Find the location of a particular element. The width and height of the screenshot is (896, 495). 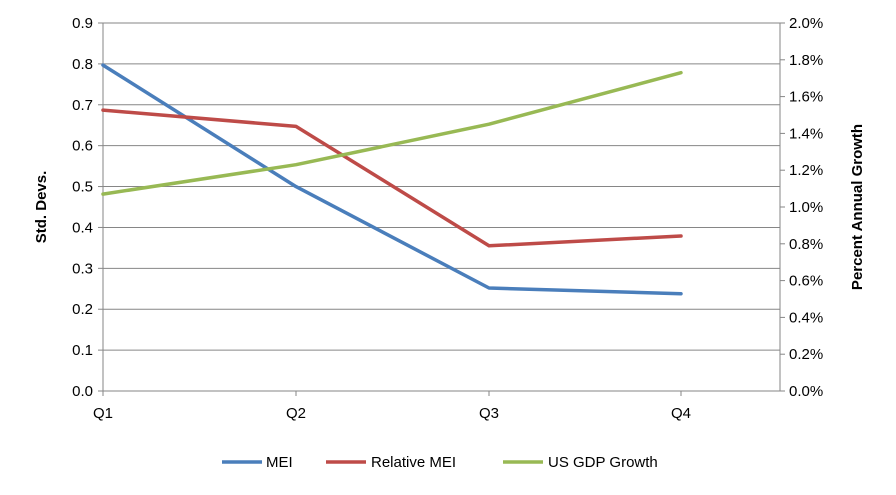

y-tick-label: 0.7 is located at coordinates (82, 105).